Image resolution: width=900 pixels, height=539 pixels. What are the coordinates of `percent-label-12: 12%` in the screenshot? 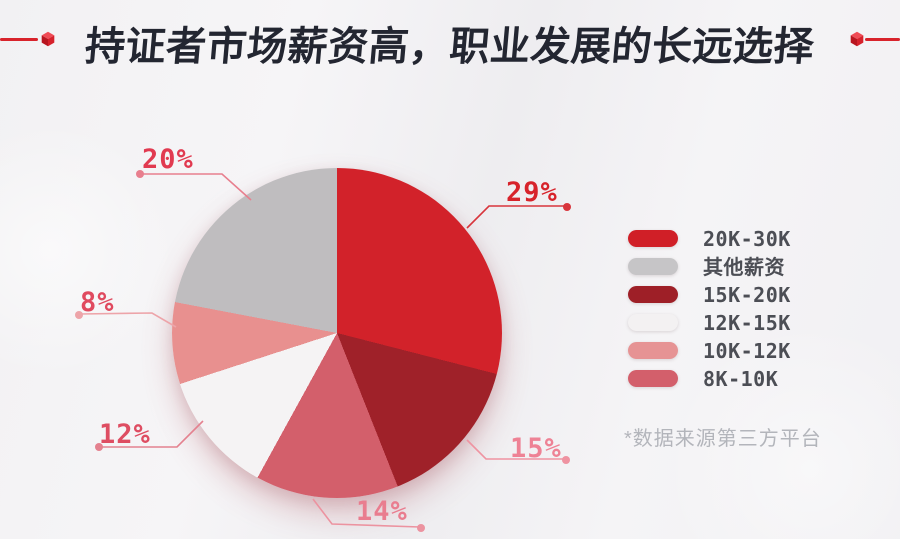 It's located at (125, 434).